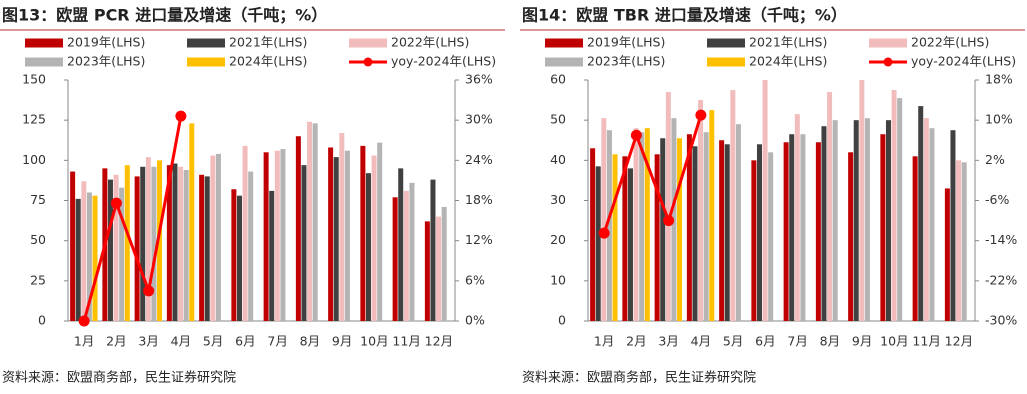 The height and width of the screenshot is (394, 1027). Describe the element at coordinates (148, 341) in the screenshot. I see `x-tick-label: 3月` at that location.